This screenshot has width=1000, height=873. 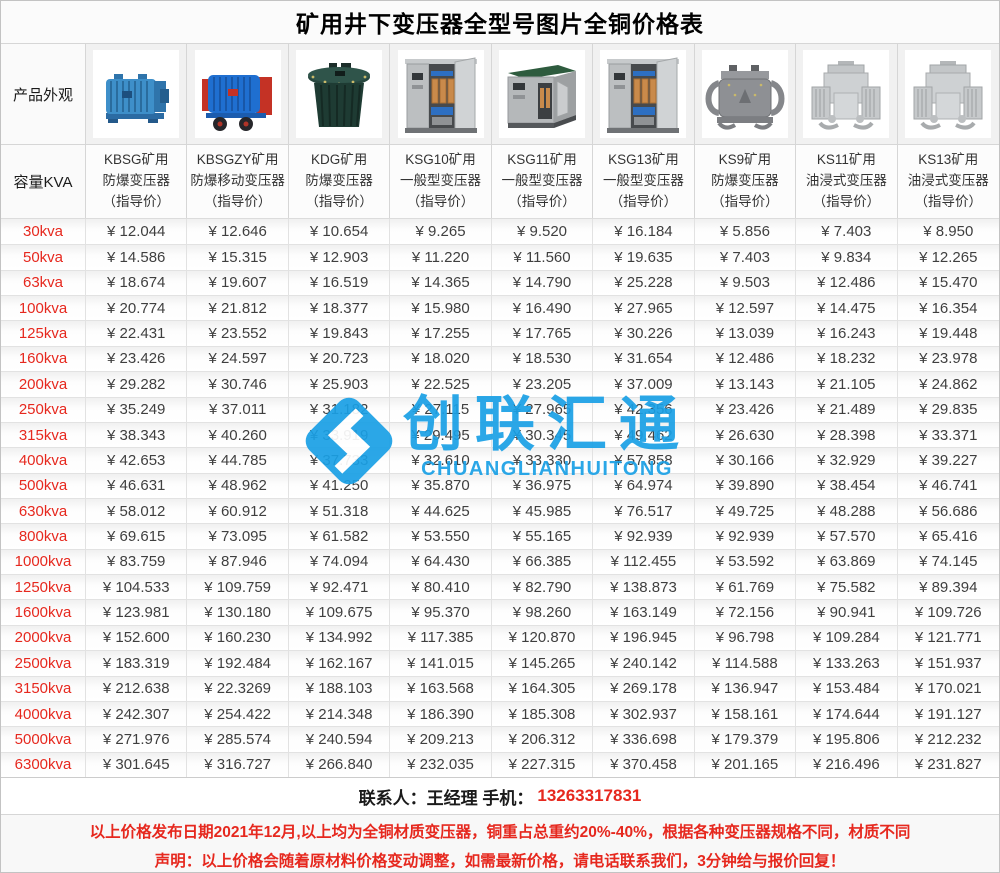 I want to click on price-cell: ¥ 170.021, so click(x=948, y=689).